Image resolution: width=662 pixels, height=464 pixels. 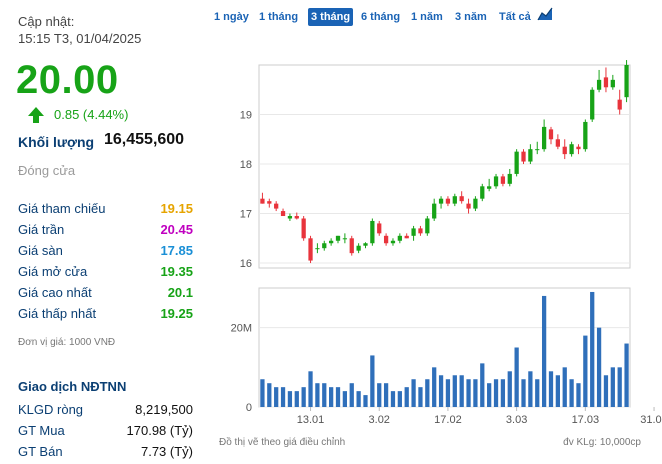 What do you see at coordinates (176, 208) in the screenshot?
I see `info-value: 19.15` at bounding box center [176, 208].